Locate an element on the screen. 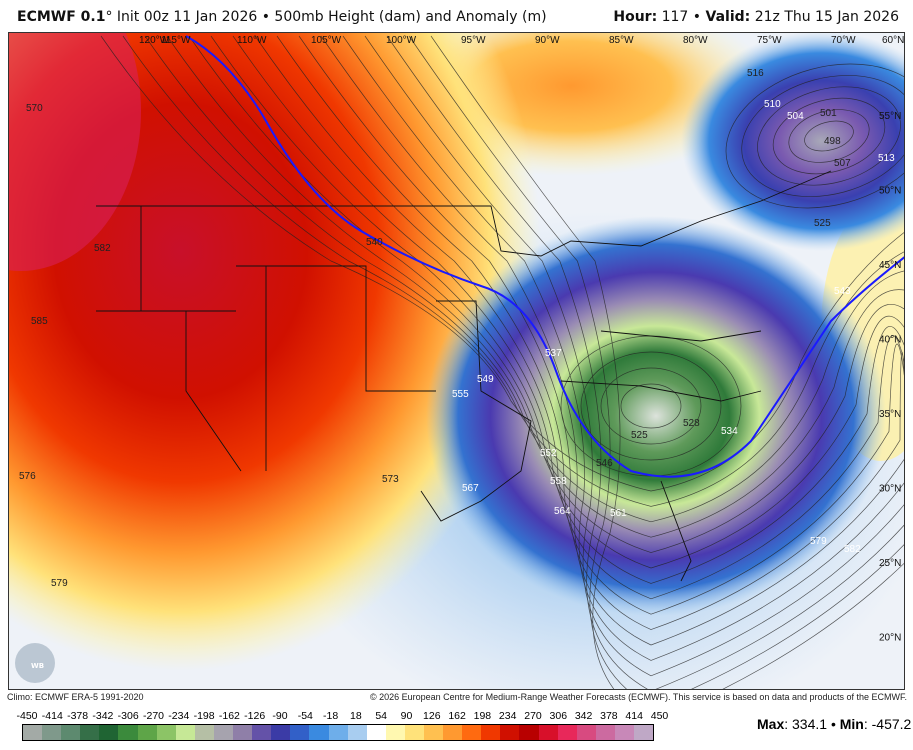 The width and height of the screenshot is (913, 750). colorbar-tick: -90 is located at coordinates (280, 716).